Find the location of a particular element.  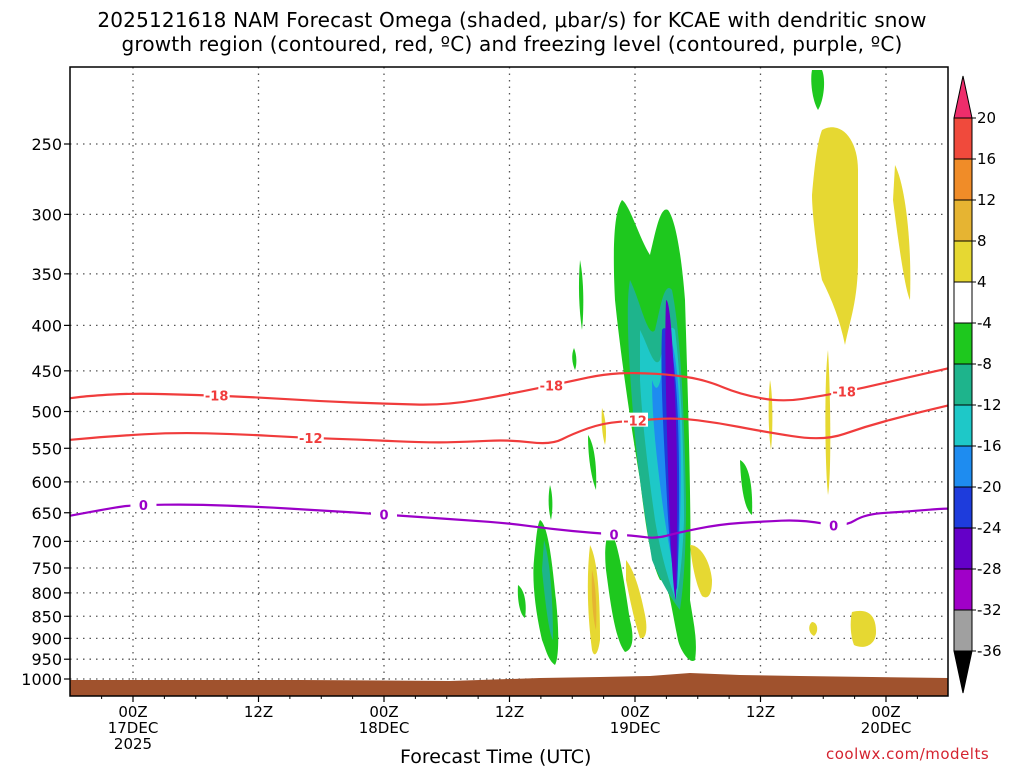

y-tick-label-600: 600 is located at coordinates (46, 482).